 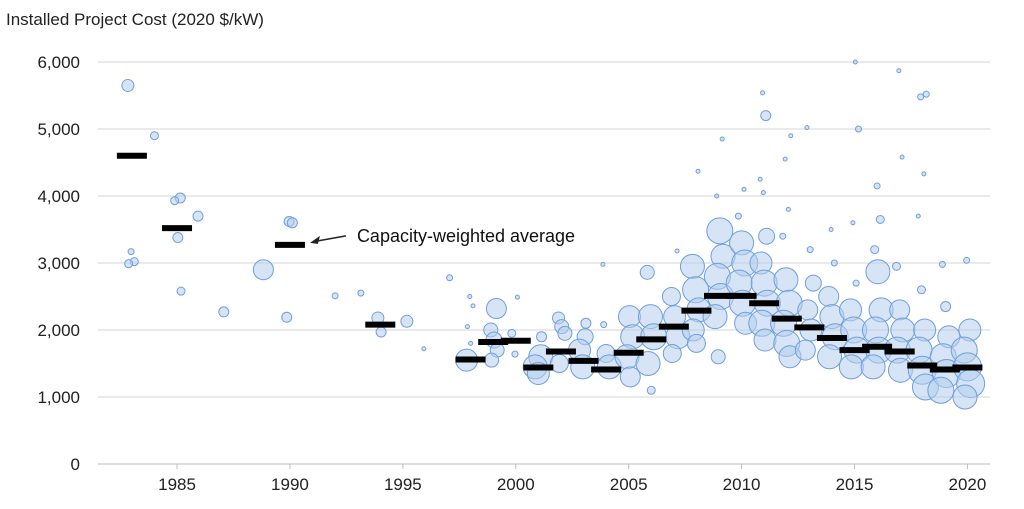 I want to click on x-tick-label: 2020, so click(x=968, y=484).